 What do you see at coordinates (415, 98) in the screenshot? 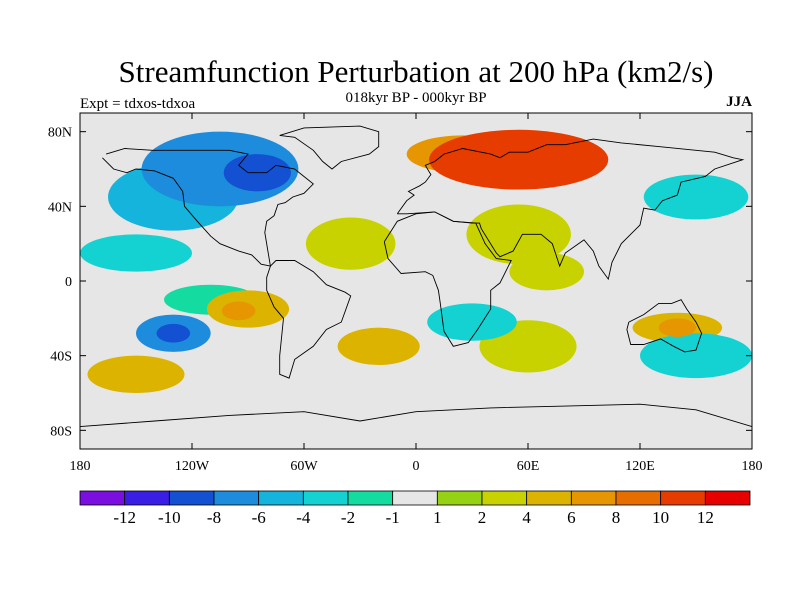
I see `period-label: 018kyr BP - 000kyr BP` at bounding box center [415, 98].